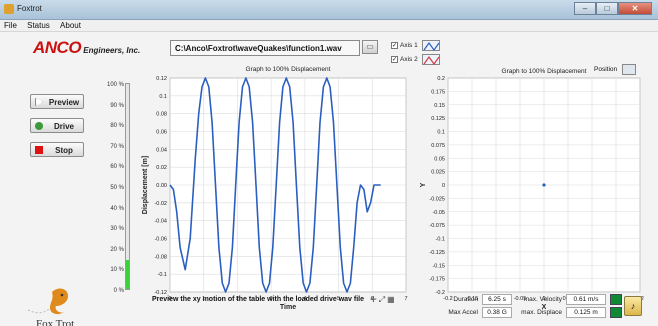  What do you see at coordinates (437, 253) in the screenshot?
I see `xy-chart-y-tick-label: -0.125` at bounding box center [437, 253].